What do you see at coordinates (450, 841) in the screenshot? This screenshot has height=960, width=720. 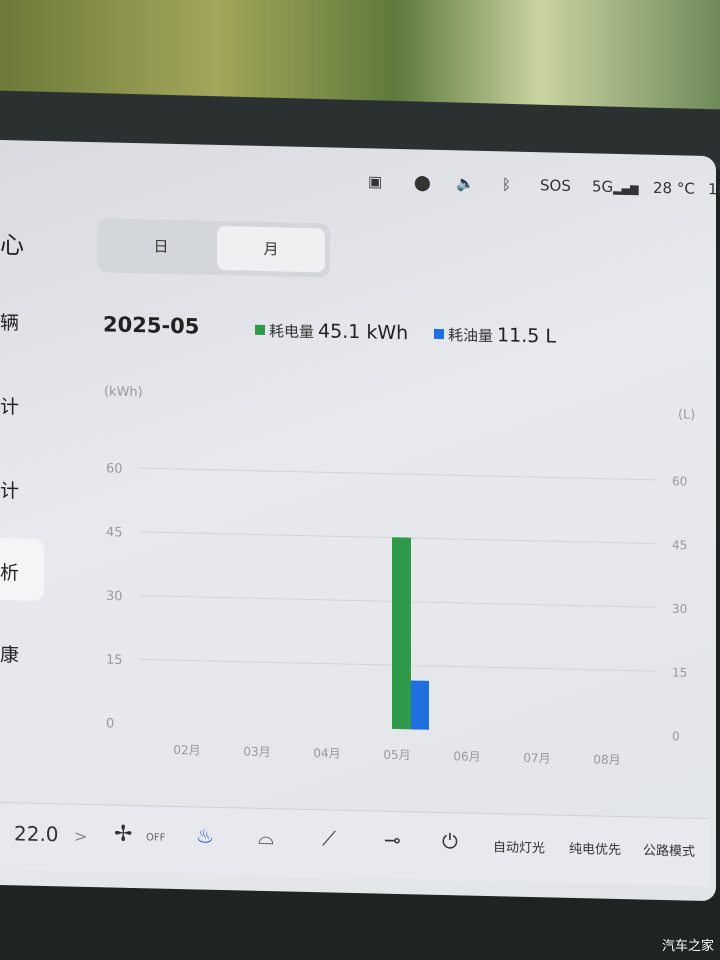 I see `charge-port-icon: ⏻` at bounding box center [450, 841].